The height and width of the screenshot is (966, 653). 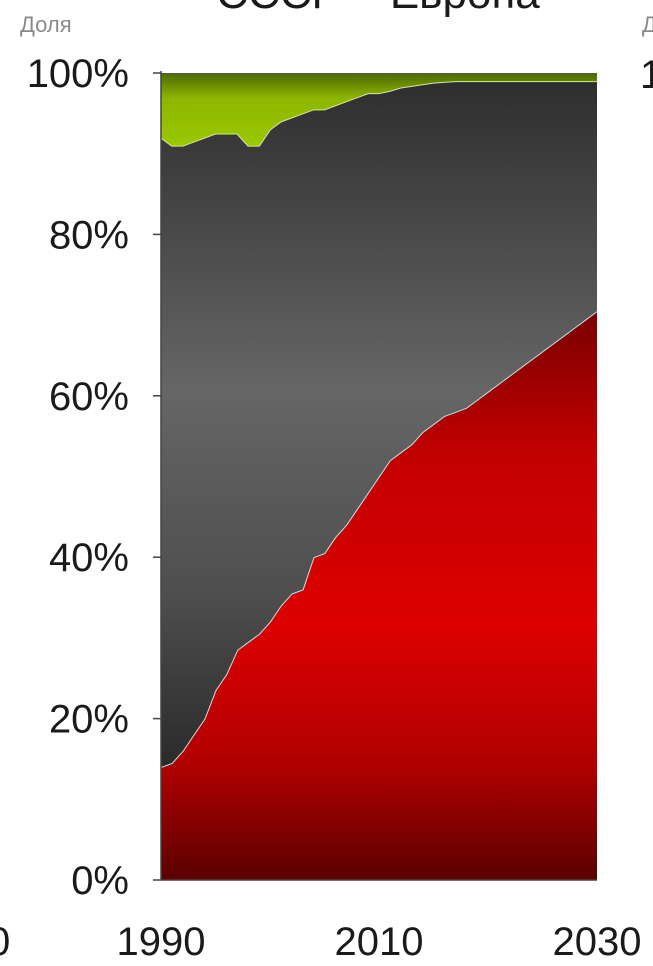 What do you see at coordinates (647, 24) in the screenshot?
I see `clipped-right-label: Д` at bounding box center [647, 24].